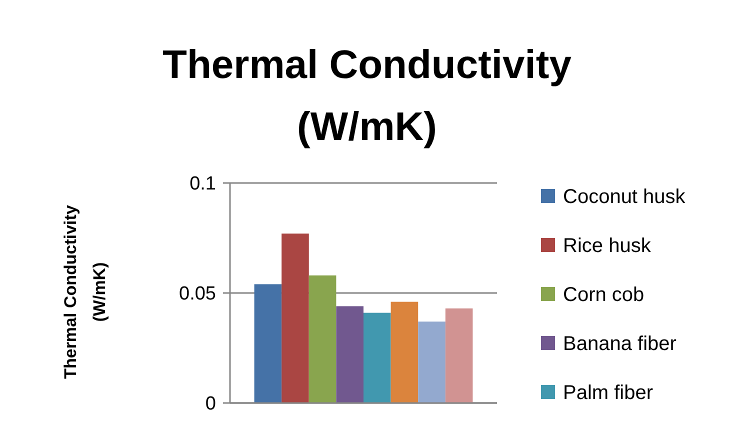  What do you see at coordinates (85, 291) in the screenshot?
I see `y-axis-title: Thermal Conductivity (W/mK)` at bounding box center [85, 291].